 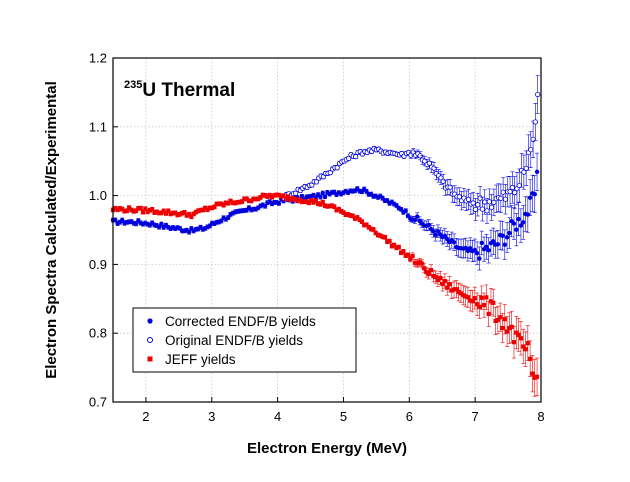 What do you see at coordinates (327, 448) in the screenshot?
I see `x-axis-title: Electron Energy (MeV)` at bounding box center [327, 448].